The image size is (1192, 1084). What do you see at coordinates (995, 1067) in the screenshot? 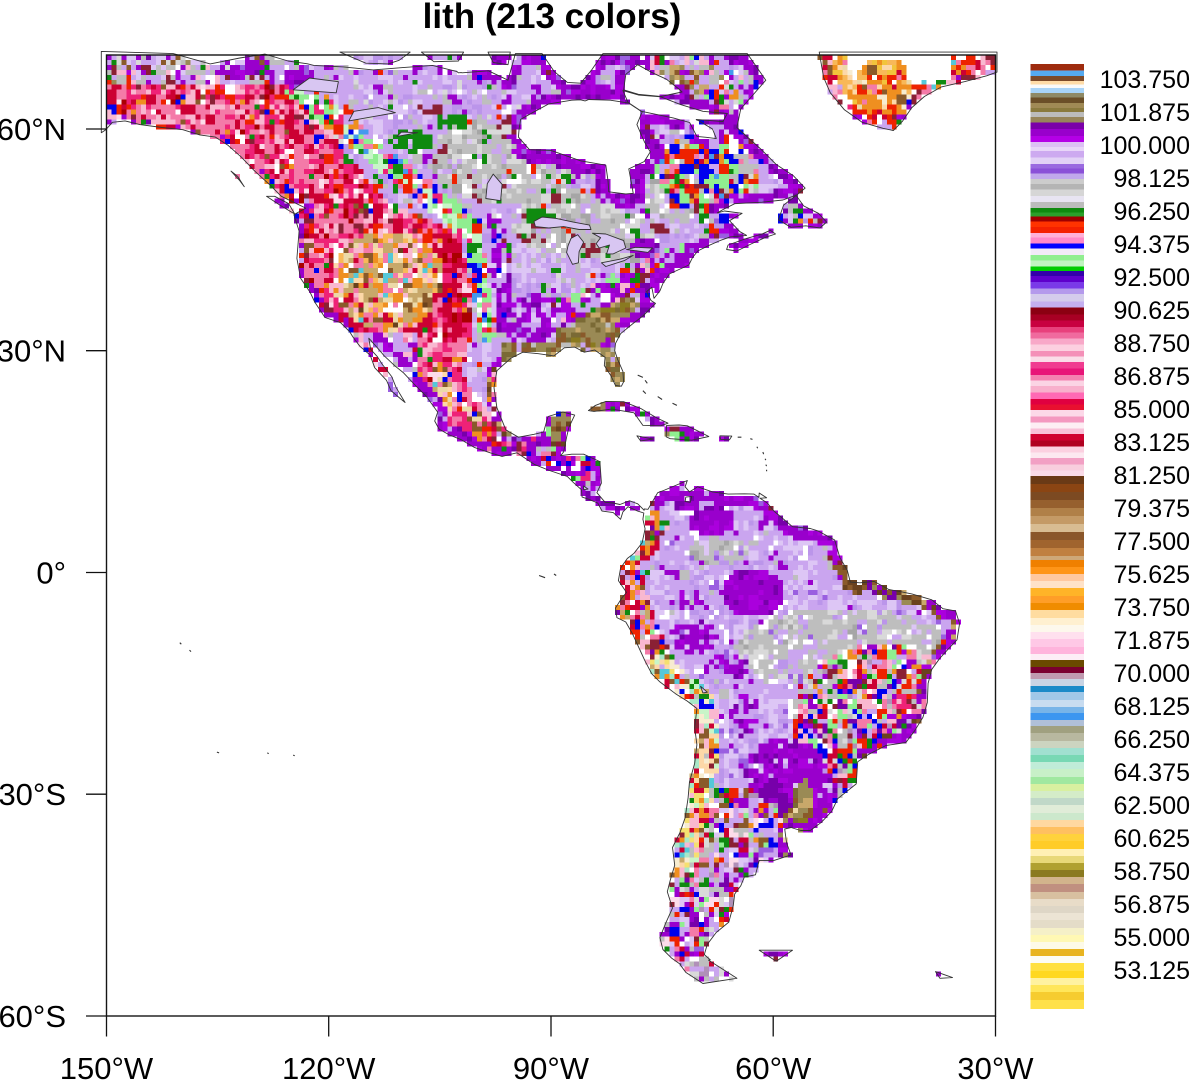
I see `svg-text: 30°W` at bounding box center [995, 1067].